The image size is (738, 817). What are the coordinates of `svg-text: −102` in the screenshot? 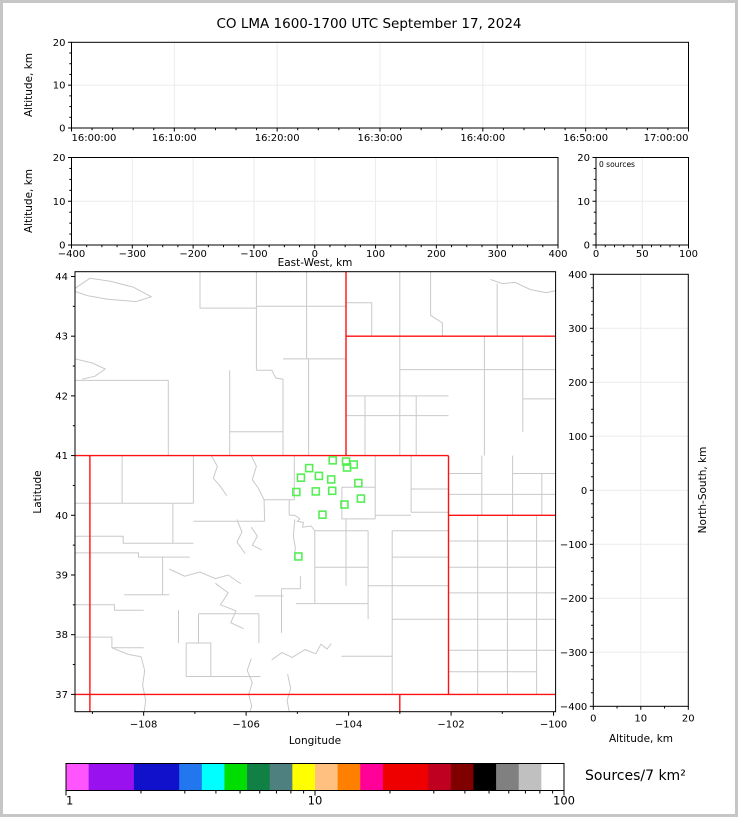 It's located at (450, 725).